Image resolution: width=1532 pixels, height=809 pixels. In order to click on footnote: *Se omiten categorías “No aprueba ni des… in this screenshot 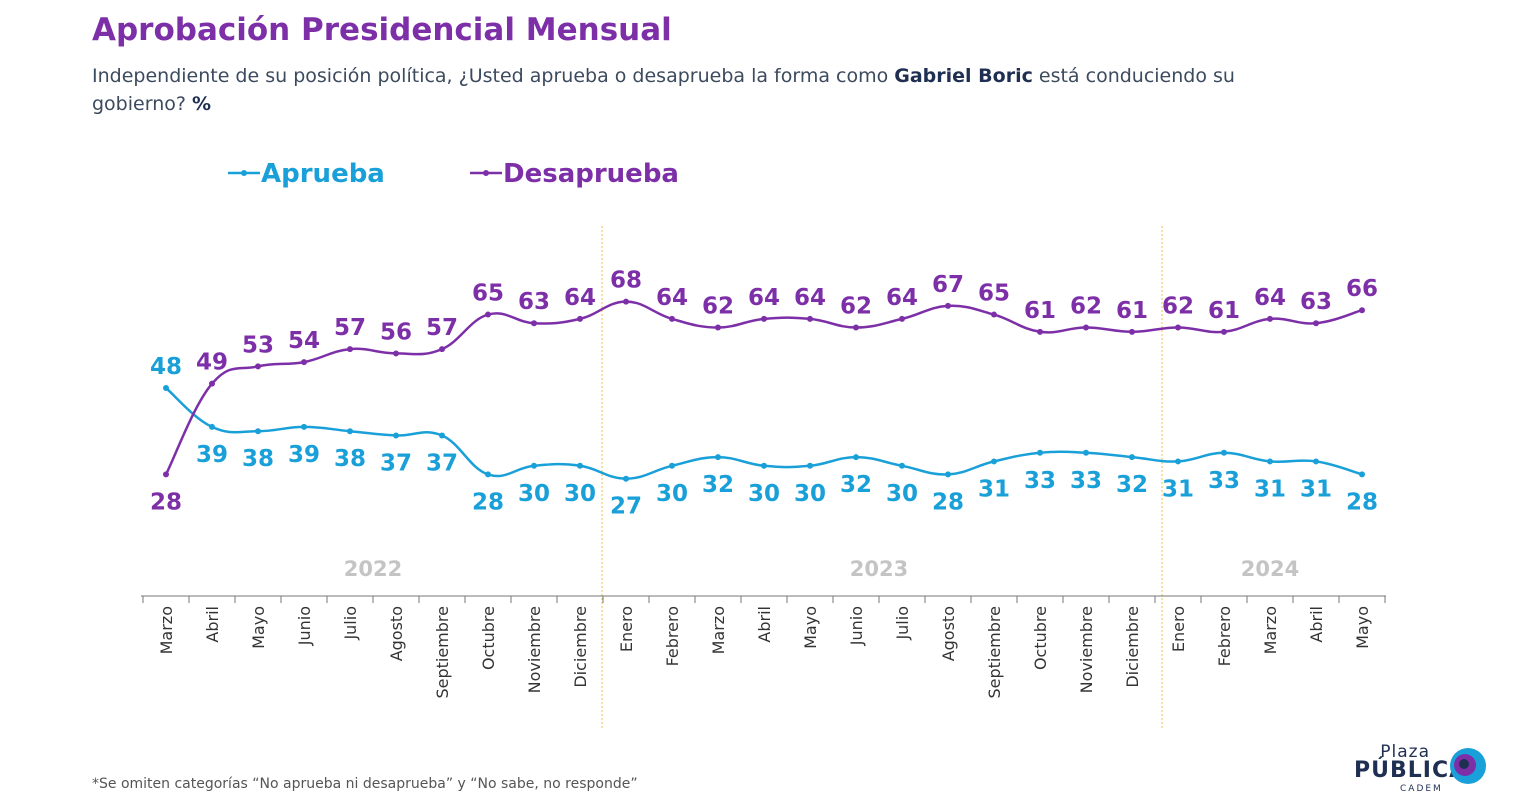, I will do `click(365, 784)`.